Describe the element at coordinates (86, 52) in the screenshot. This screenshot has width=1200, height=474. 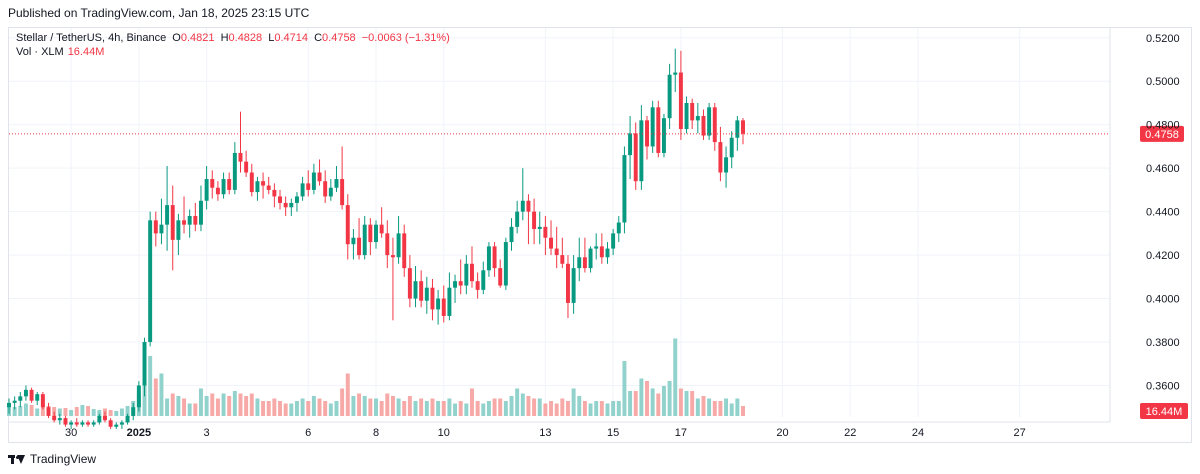
I see `volume-value: 16.44M` at that location.